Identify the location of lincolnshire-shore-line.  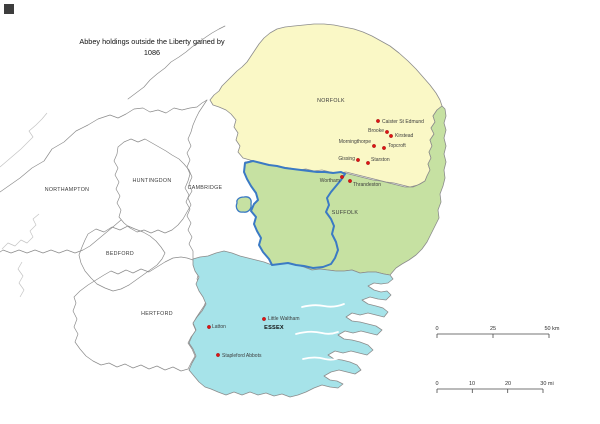
(176, 62).